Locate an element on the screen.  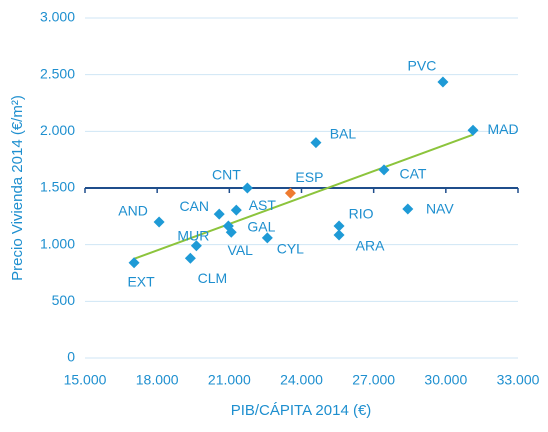
point-label: ESP is located at coordinates (309, 177).